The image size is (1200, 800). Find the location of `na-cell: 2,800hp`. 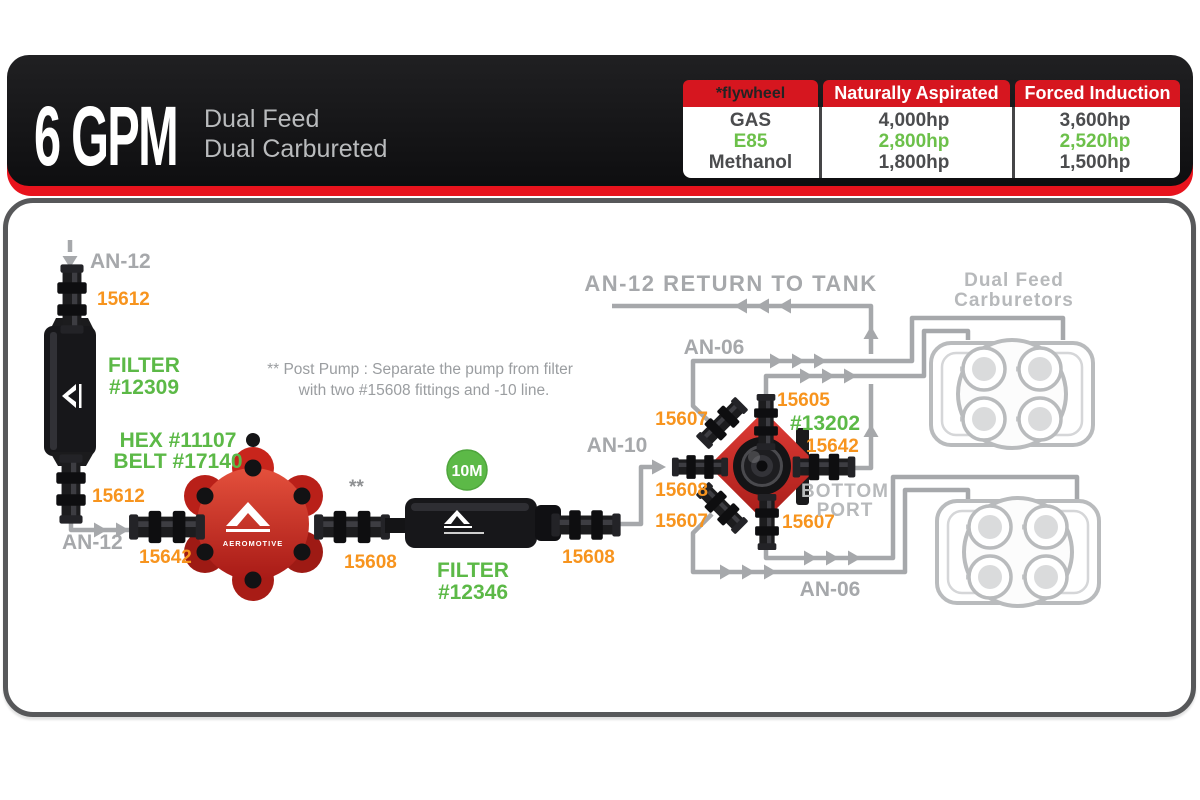

na-cell: 2,800hp is located at coordinates (914, 141).